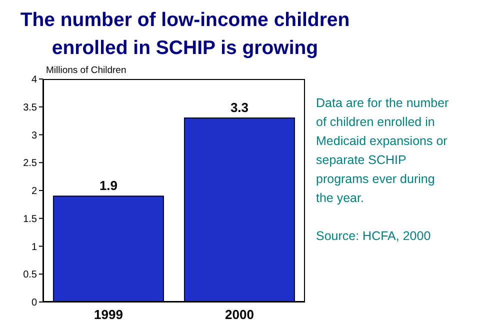 Image resolution: width=477 pixels, height=325 pixels. I want to click on y-axis-title: Millions of Children, so click(86, 70).